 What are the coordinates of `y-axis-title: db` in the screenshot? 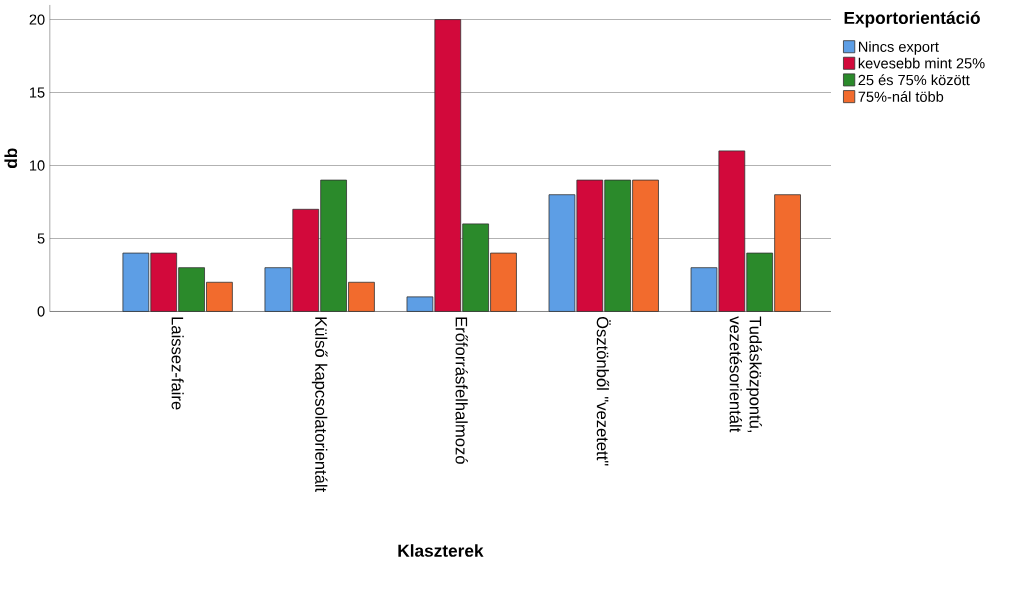 It's located at (11, 158).